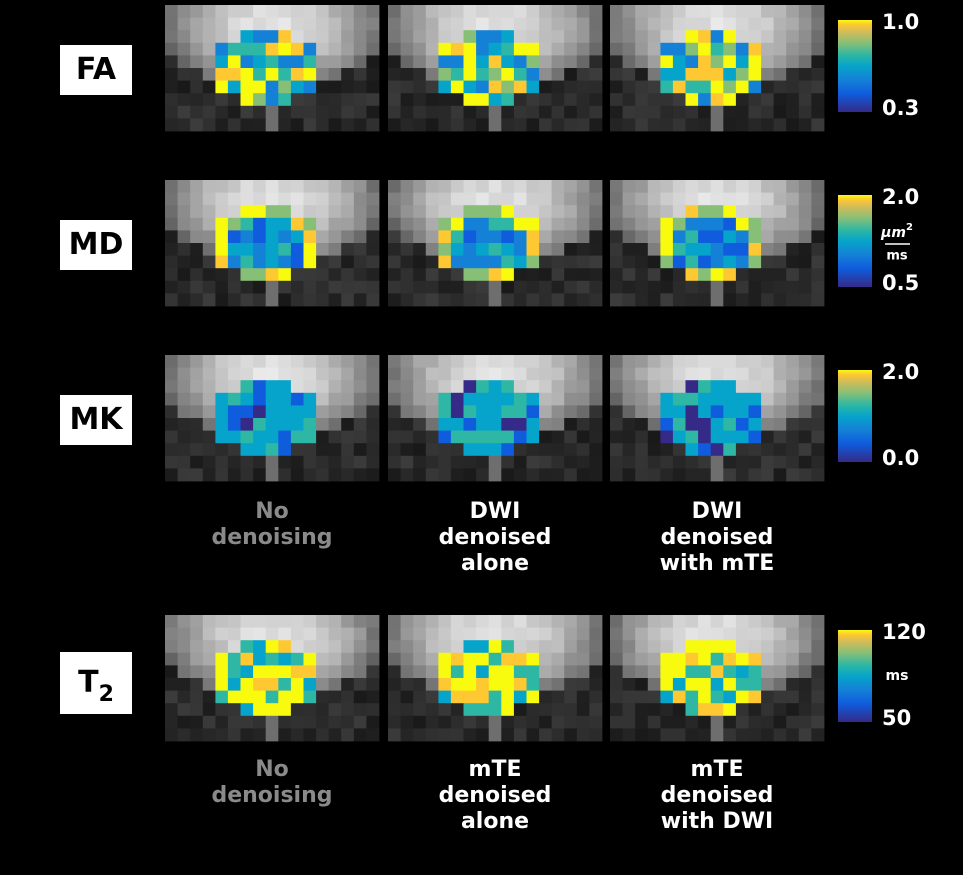 The image size is (963, 875). I want to click on row-label: MK, so click(96, 419).